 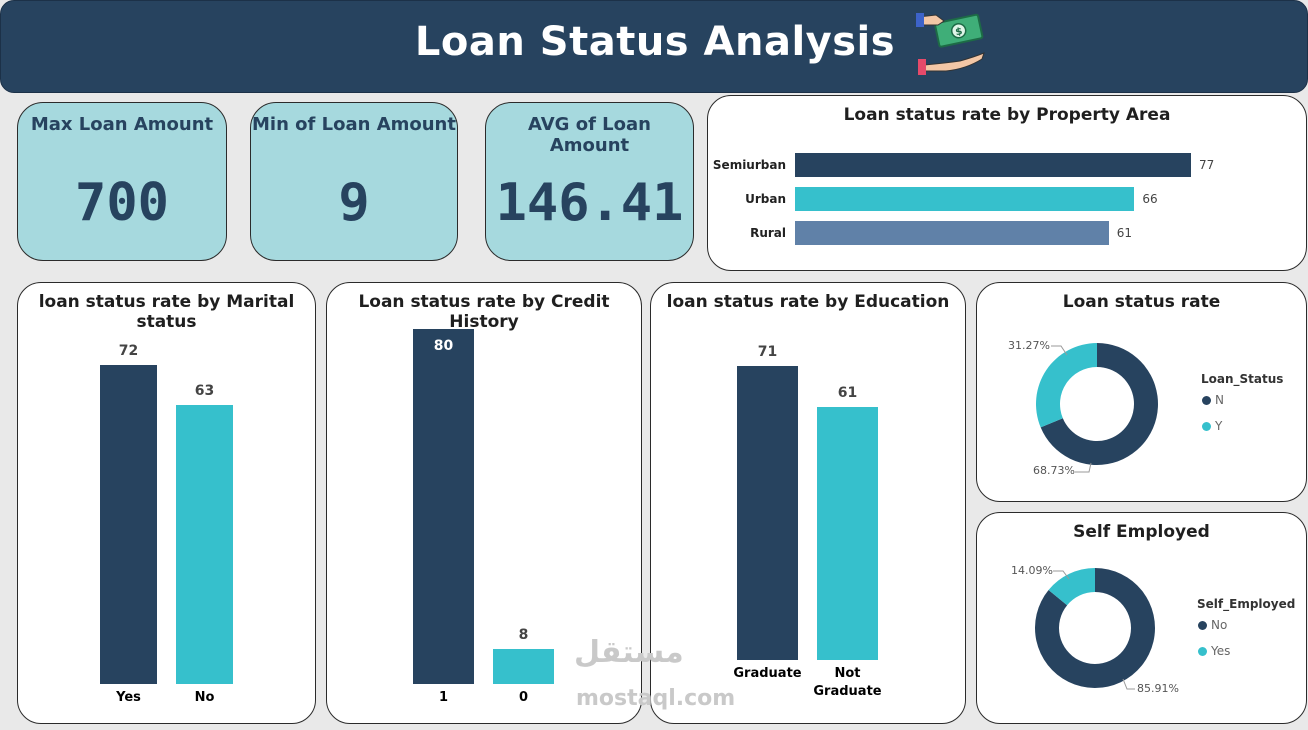 What do you see at coordinates (166, 312) in the screenshot?
I see `chart-title: loan status rate by Marital status` at bounding box center [166, 312].